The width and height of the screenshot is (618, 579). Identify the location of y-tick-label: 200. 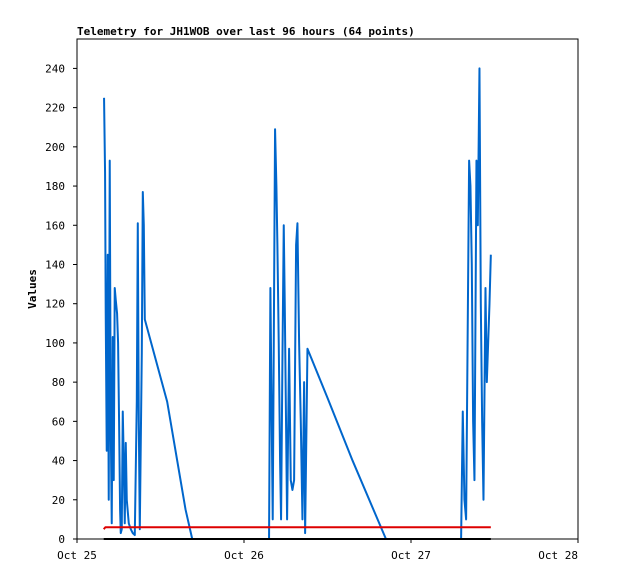
(55, 147).